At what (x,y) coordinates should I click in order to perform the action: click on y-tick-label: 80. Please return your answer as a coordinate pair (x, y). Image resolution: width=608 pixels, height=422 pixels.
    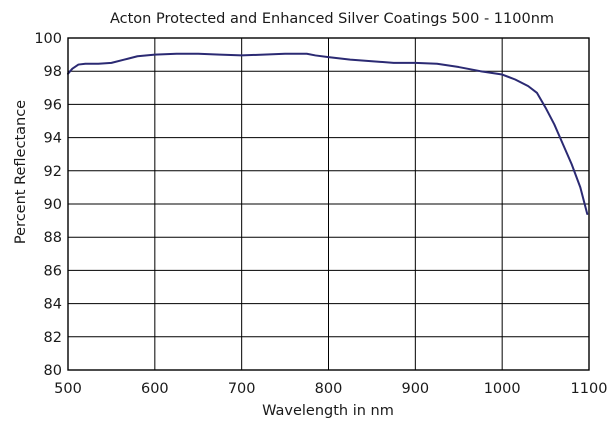
    Looking at the image, I should click on (53, 371).